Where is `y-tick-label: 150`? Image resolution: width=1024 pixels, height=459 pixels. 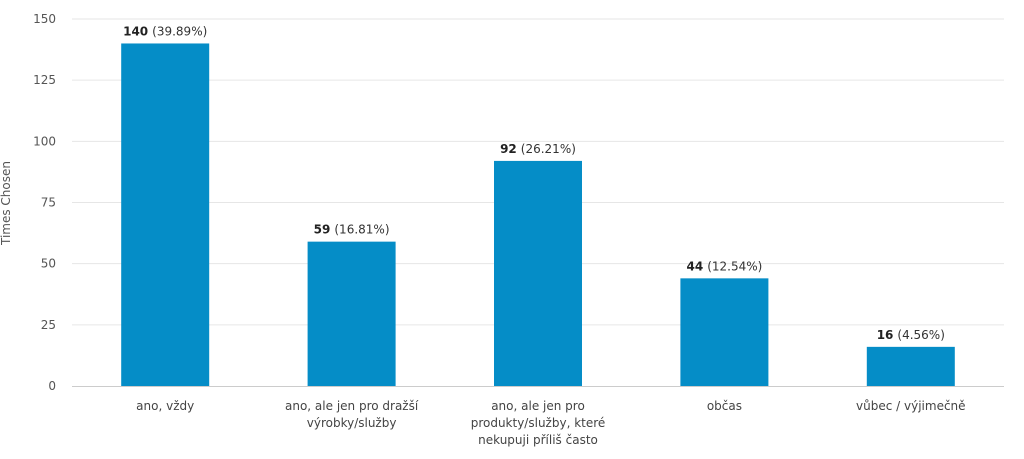
y-tick-label: 150 is located at coordinates (44, 19).